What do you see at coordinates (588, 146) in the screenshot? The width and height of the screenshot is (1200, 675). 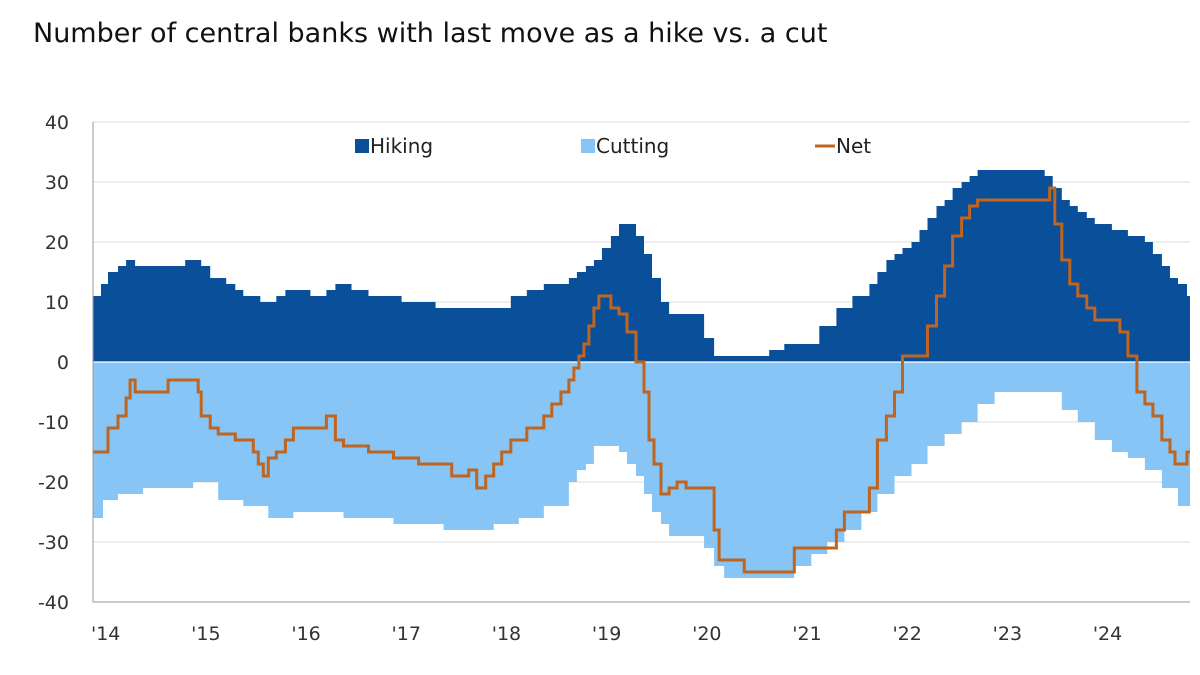 I see `legend-swatch-cutting` at bounding box center [588, 146].